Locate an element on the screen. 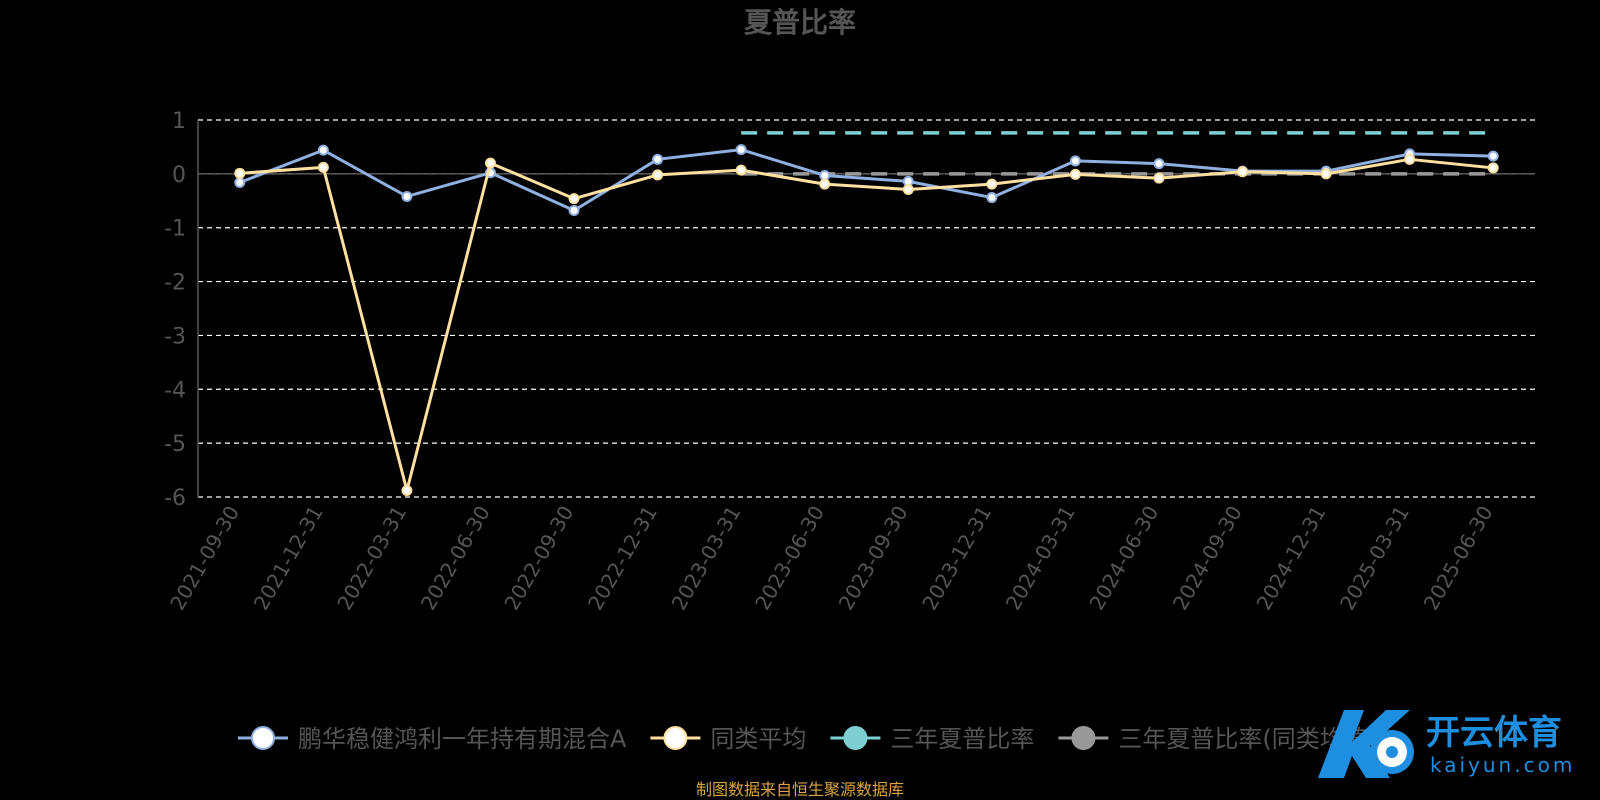 The image size is (1600, 800). watermark-brand: 开云体育 is located at coordinates (1494, 733).